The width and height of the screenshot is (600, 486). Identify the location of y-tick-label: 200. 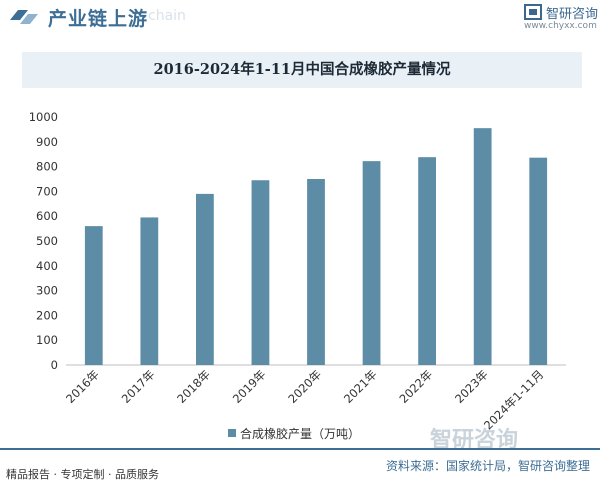
(47, 315).